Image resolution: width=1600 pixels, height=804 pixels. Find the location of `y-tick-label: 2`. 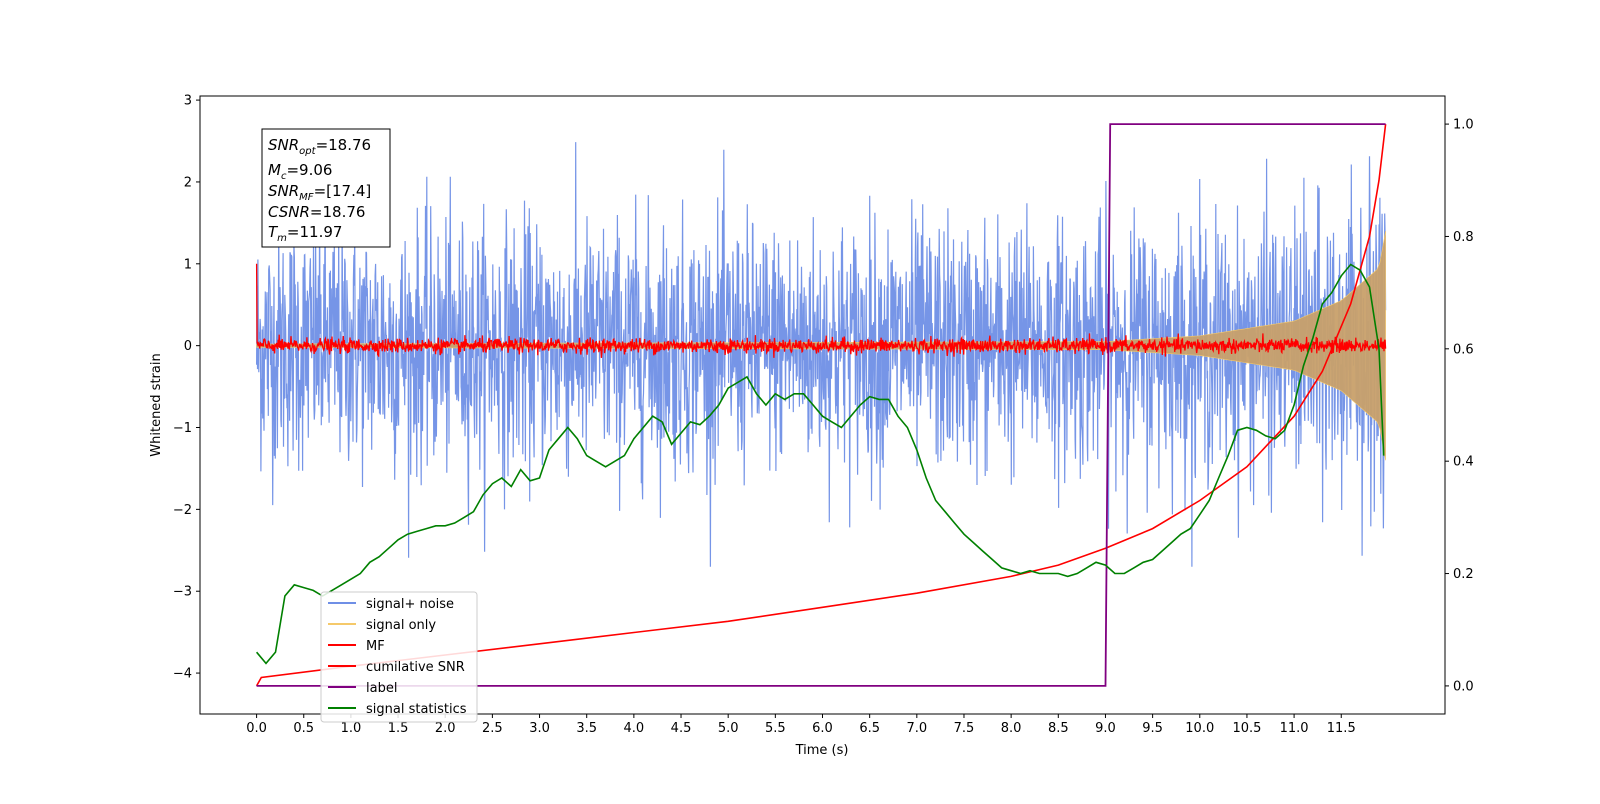

y-tick-label: 2 is located at coordinates (188, 182).